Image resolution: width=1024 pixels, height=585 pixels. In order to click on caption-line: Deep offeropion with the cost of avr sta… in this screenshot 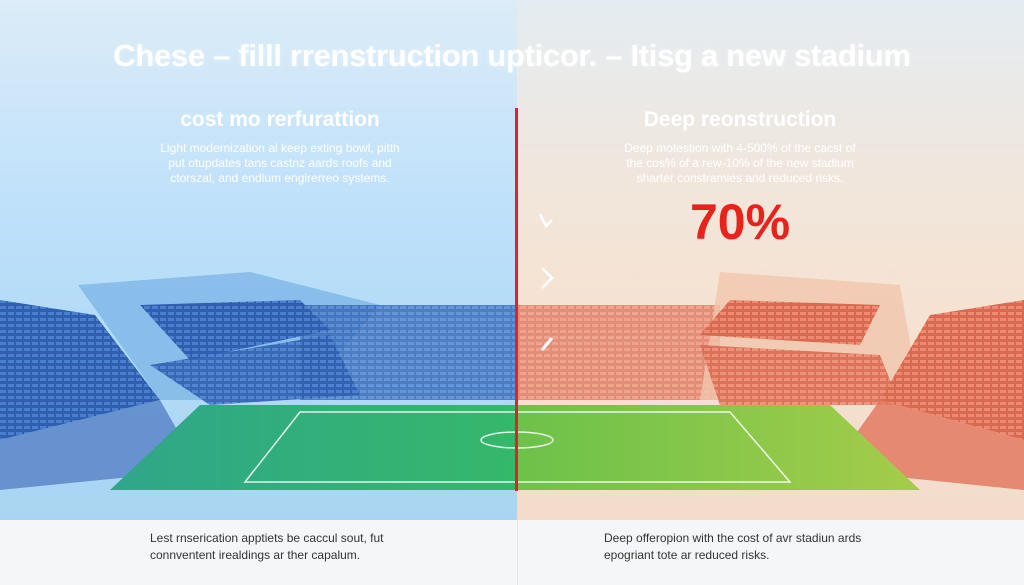, I will do `click(733, 538)`.